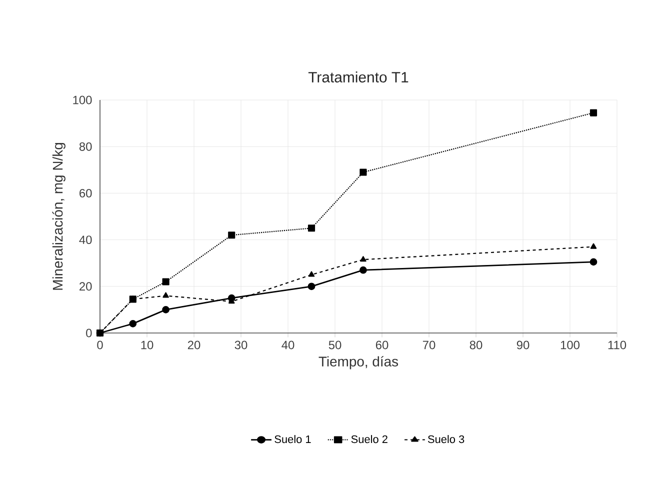 Image resolution: width=650 pixels, height=482 pixels. I want to click on y-tick-label: 60, so click(86, 193).